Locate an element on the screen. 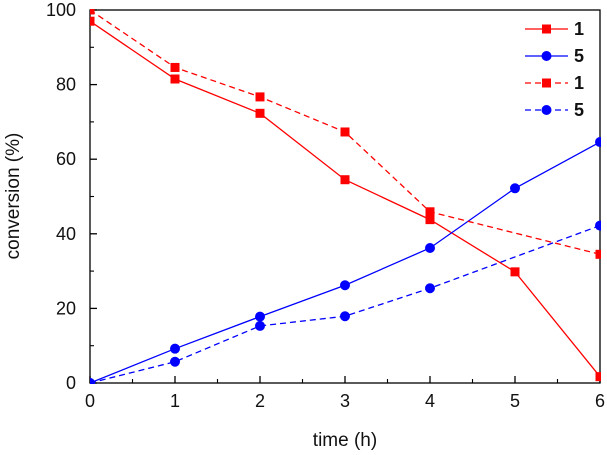 This screenshot has height=455, width=607. x-tick-label-0: 0 is located at coordinates (90, 401).